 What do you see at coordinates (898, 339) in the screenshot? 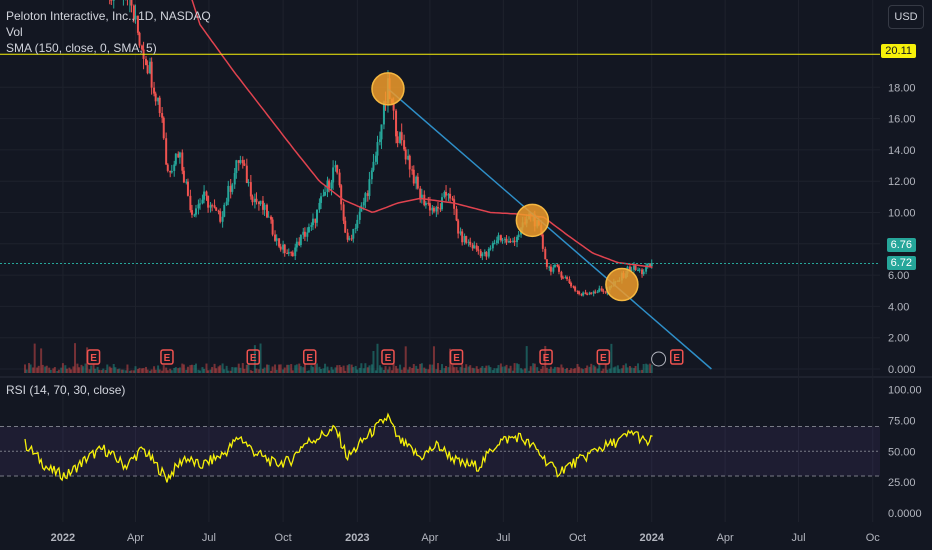
I see `price-tick-label: 2.00` at bounding box center [898, 339].